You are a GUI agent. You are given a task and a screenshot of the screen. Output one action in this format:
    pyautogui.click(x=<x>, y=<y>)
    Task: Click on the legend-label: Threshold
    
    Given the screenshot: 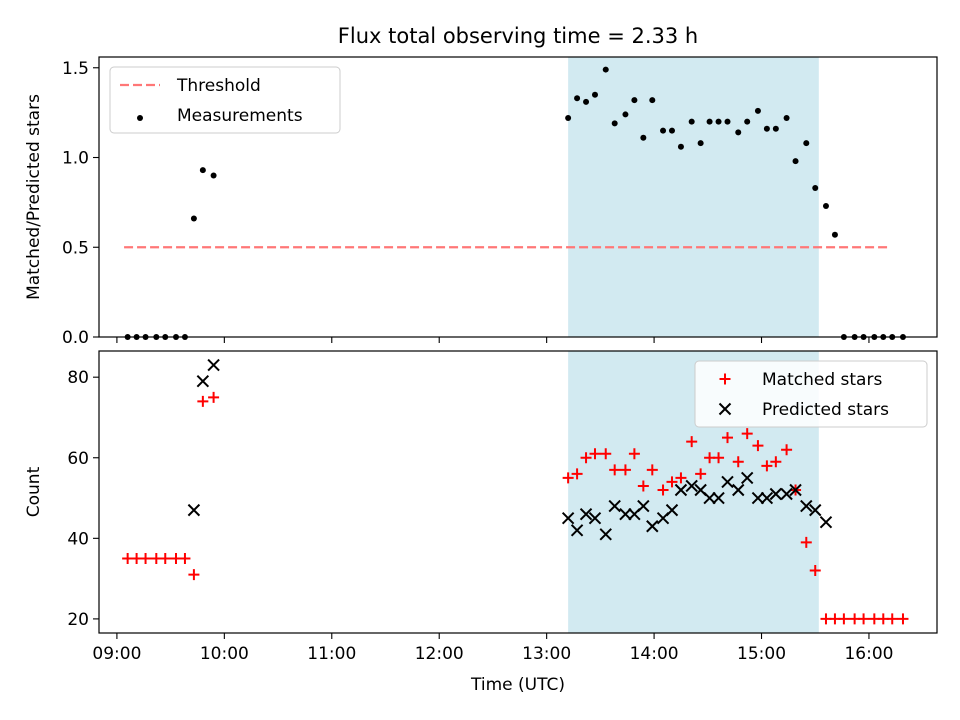 What is the action you would take?
    pyautogui.click(x=218, y=86)
    